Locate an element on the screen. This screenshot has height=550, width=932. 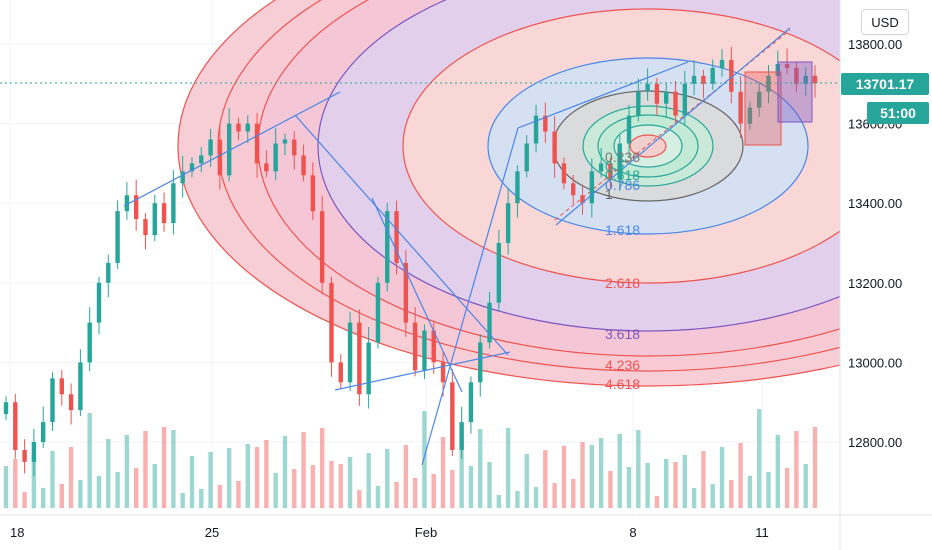
fib-level-label: 4.236 is located at coordinates (622, 365).